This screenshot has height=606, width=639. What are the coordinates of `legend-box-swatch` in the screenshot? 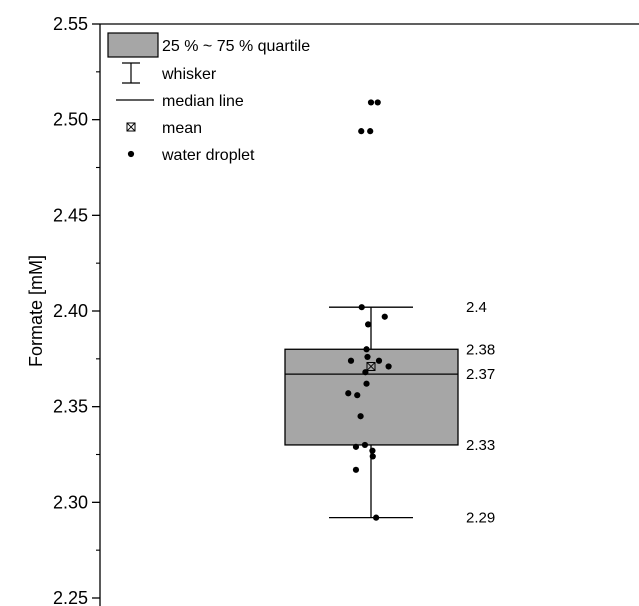 It's located at (133, 45).